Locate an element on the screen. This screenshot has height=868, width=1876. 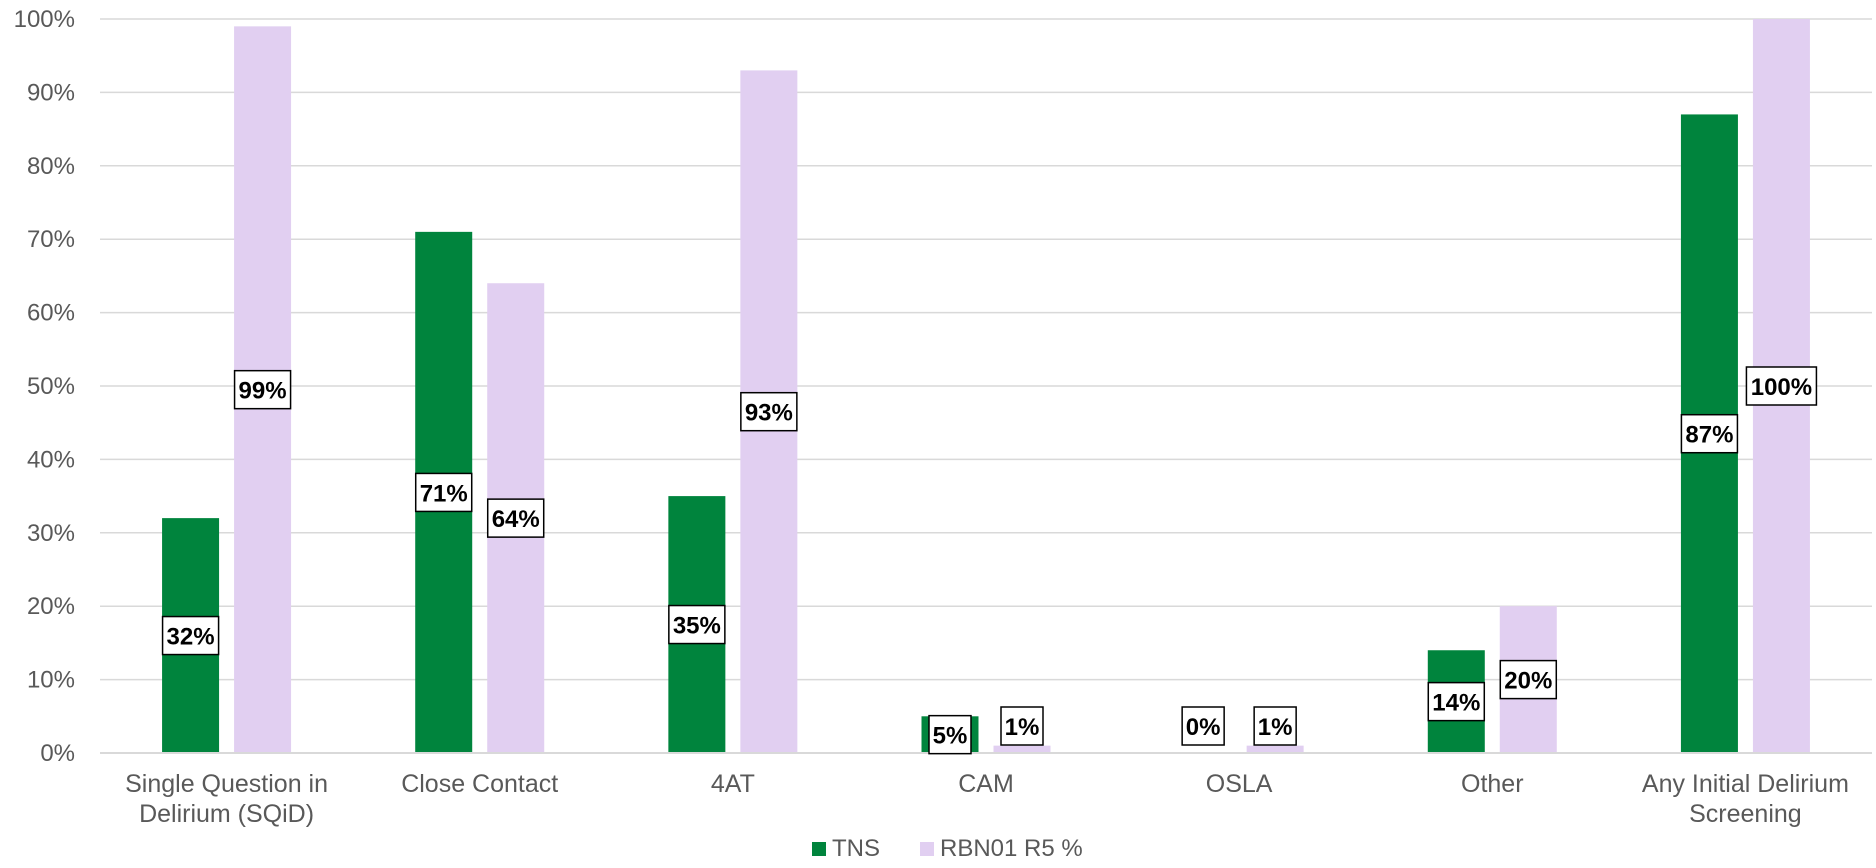
data-label: 32% is located at coordinates (191, 637).